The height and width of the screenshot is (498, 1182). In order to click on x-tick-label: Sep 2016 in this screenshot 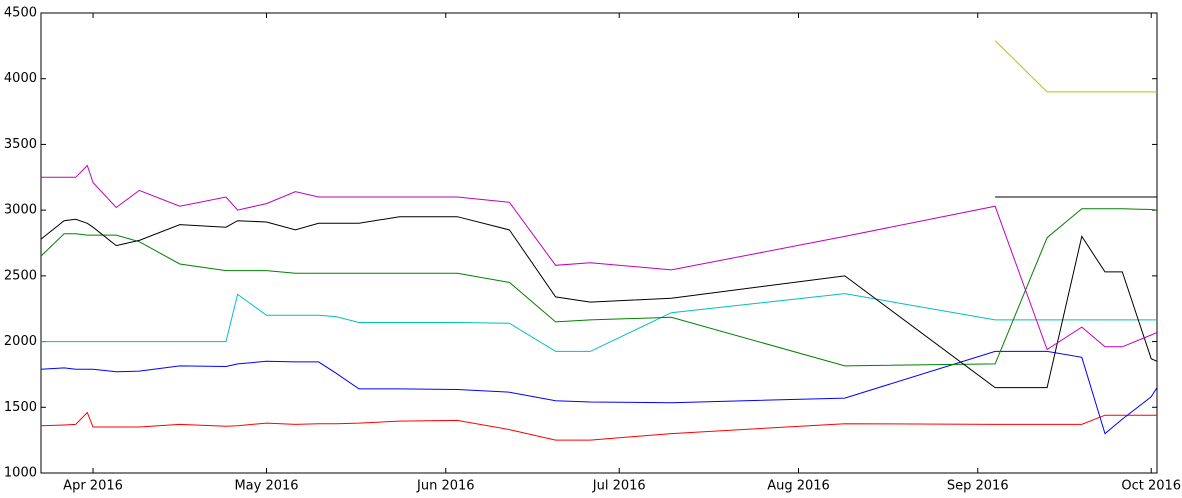, I will do `click(978, 486)`.